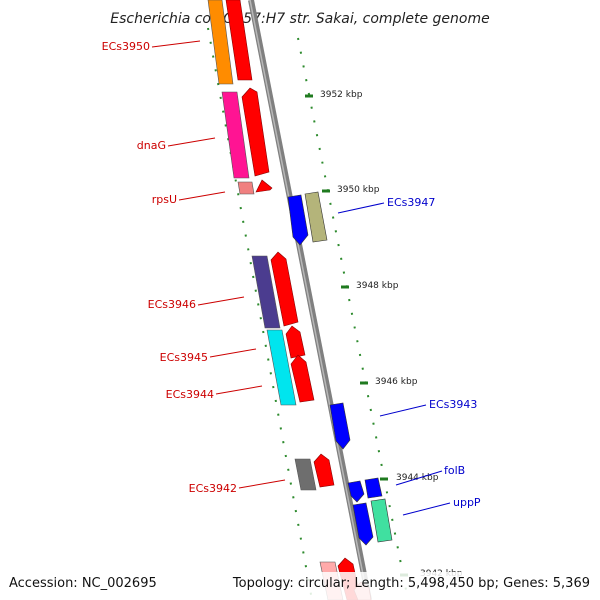  Describe the element at coordinates (356, 491) in the screenshot. I see `gene-folB-arrow` at that location.